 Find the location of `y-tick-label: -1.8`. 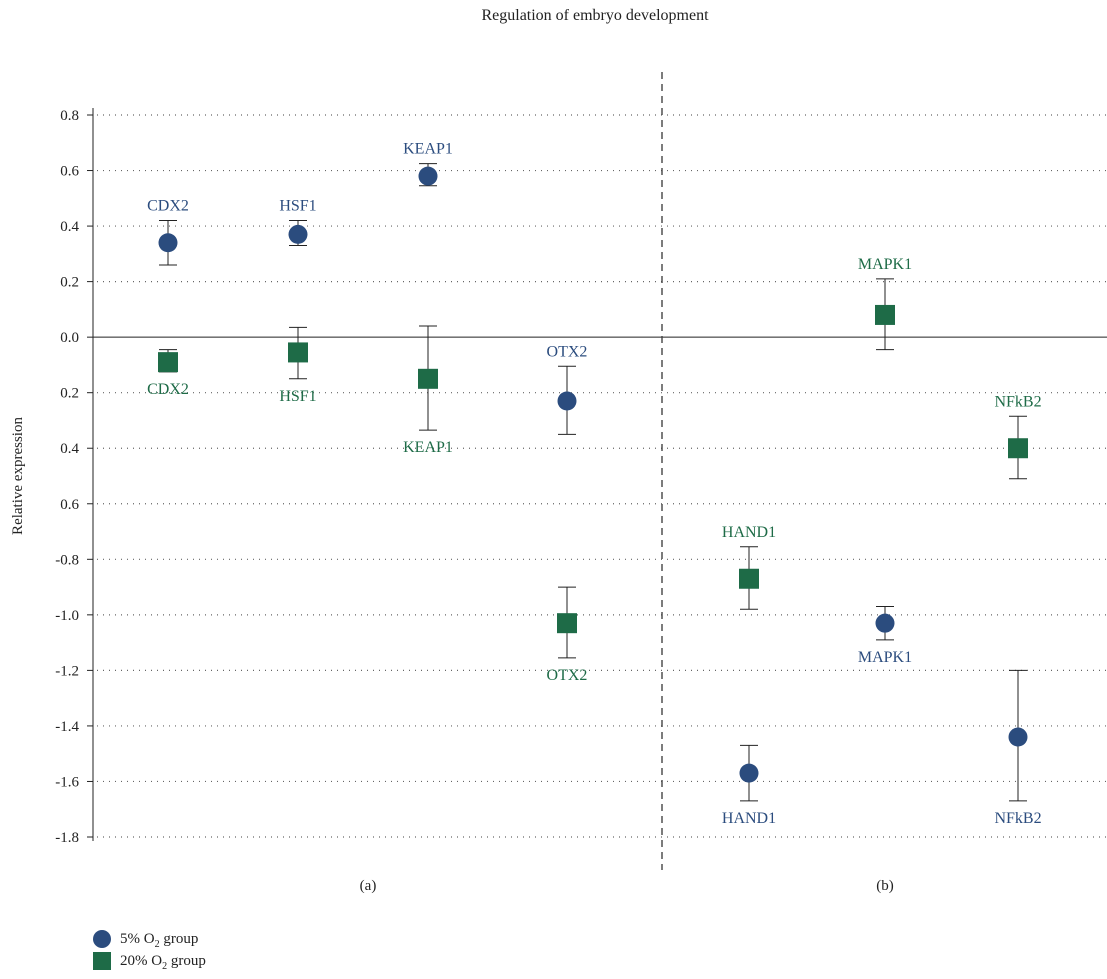

y-tick-label: -1.8 is located at coordinates (67, 838).